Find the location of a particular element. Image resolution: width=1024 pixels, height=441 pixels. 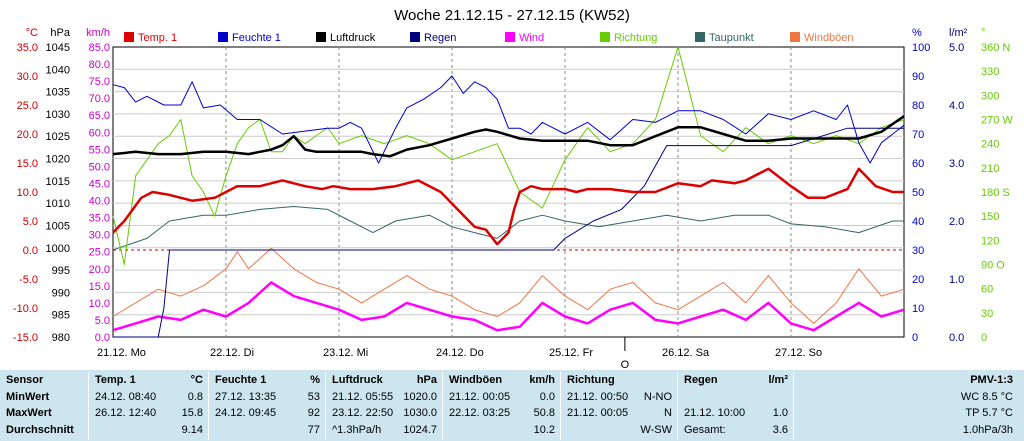

stats-header: Windböen km/h is located at coordinates (502, 380).